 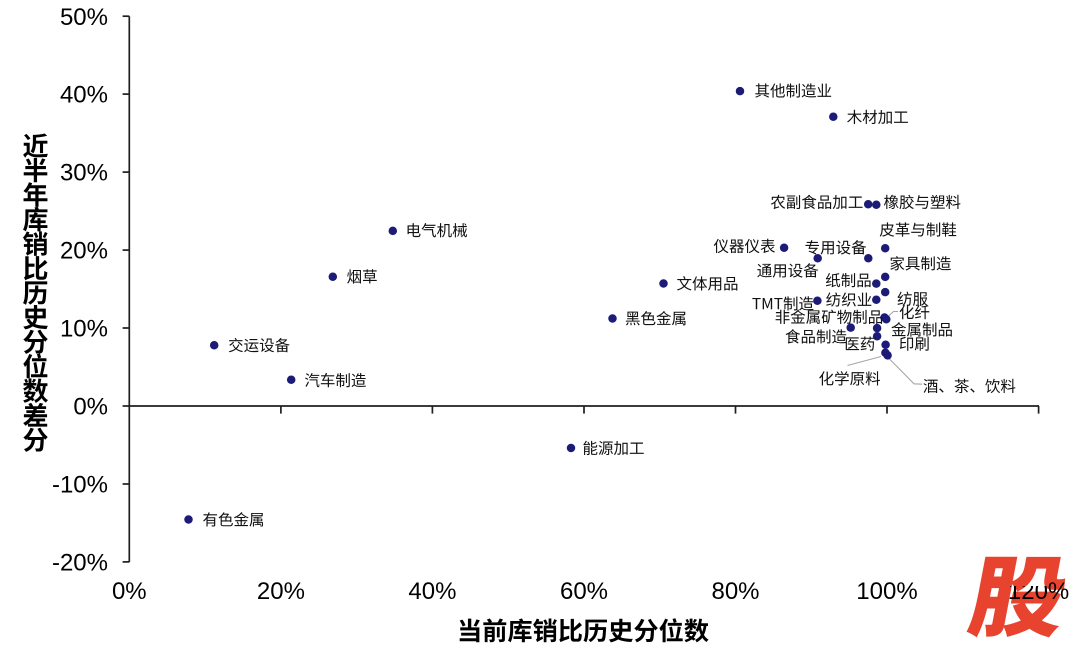 I want to click on svg-text: 80%, so click(x=735, y=591).